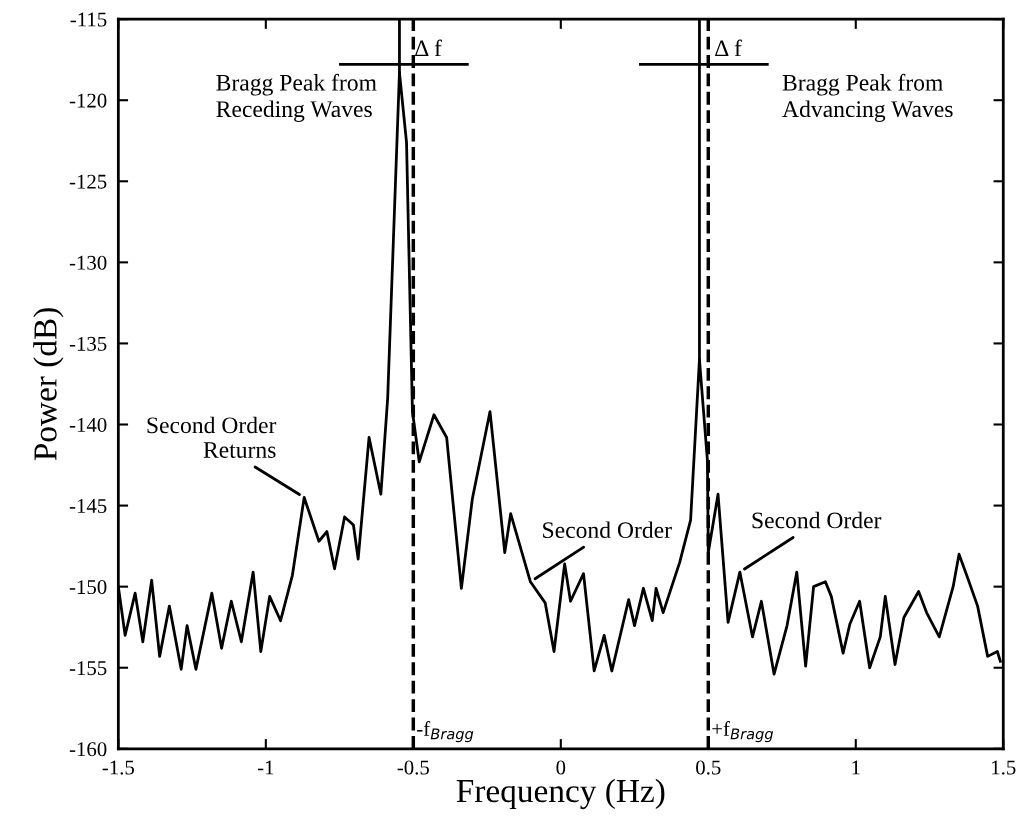  What do you see at coordinates (212, 437) in the screenshot?
I see `annotation: Second Order Returns` at bounding box center [212, 437].